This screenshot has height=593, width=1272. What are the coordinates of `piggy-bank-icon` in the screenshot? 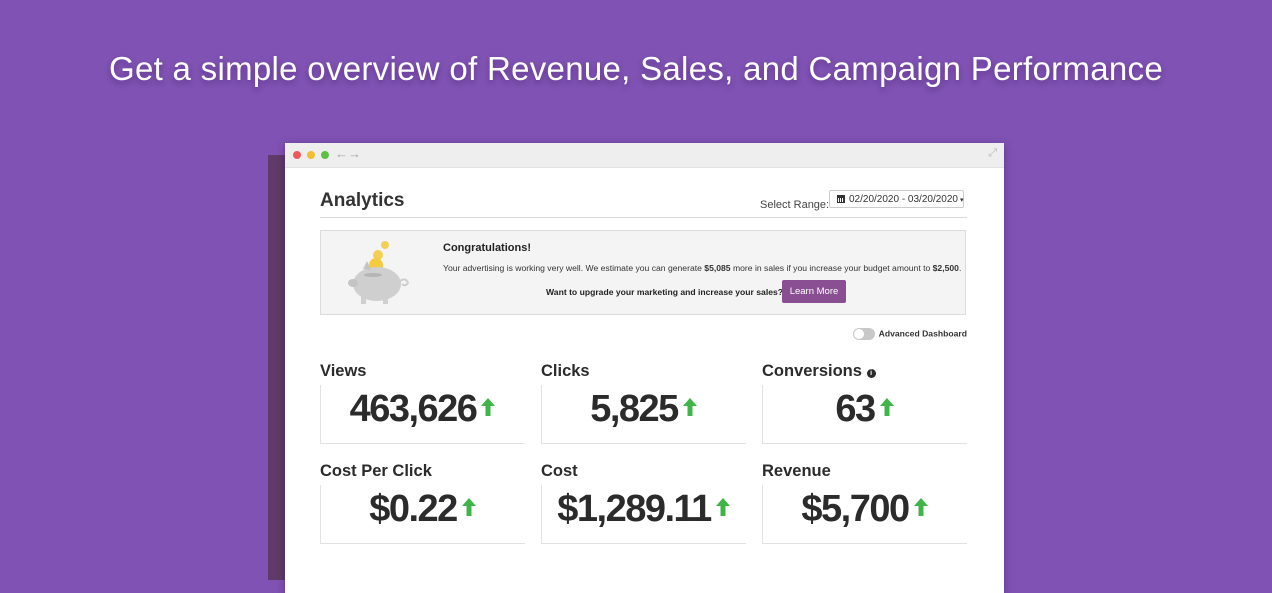 It's located at (379, 272).